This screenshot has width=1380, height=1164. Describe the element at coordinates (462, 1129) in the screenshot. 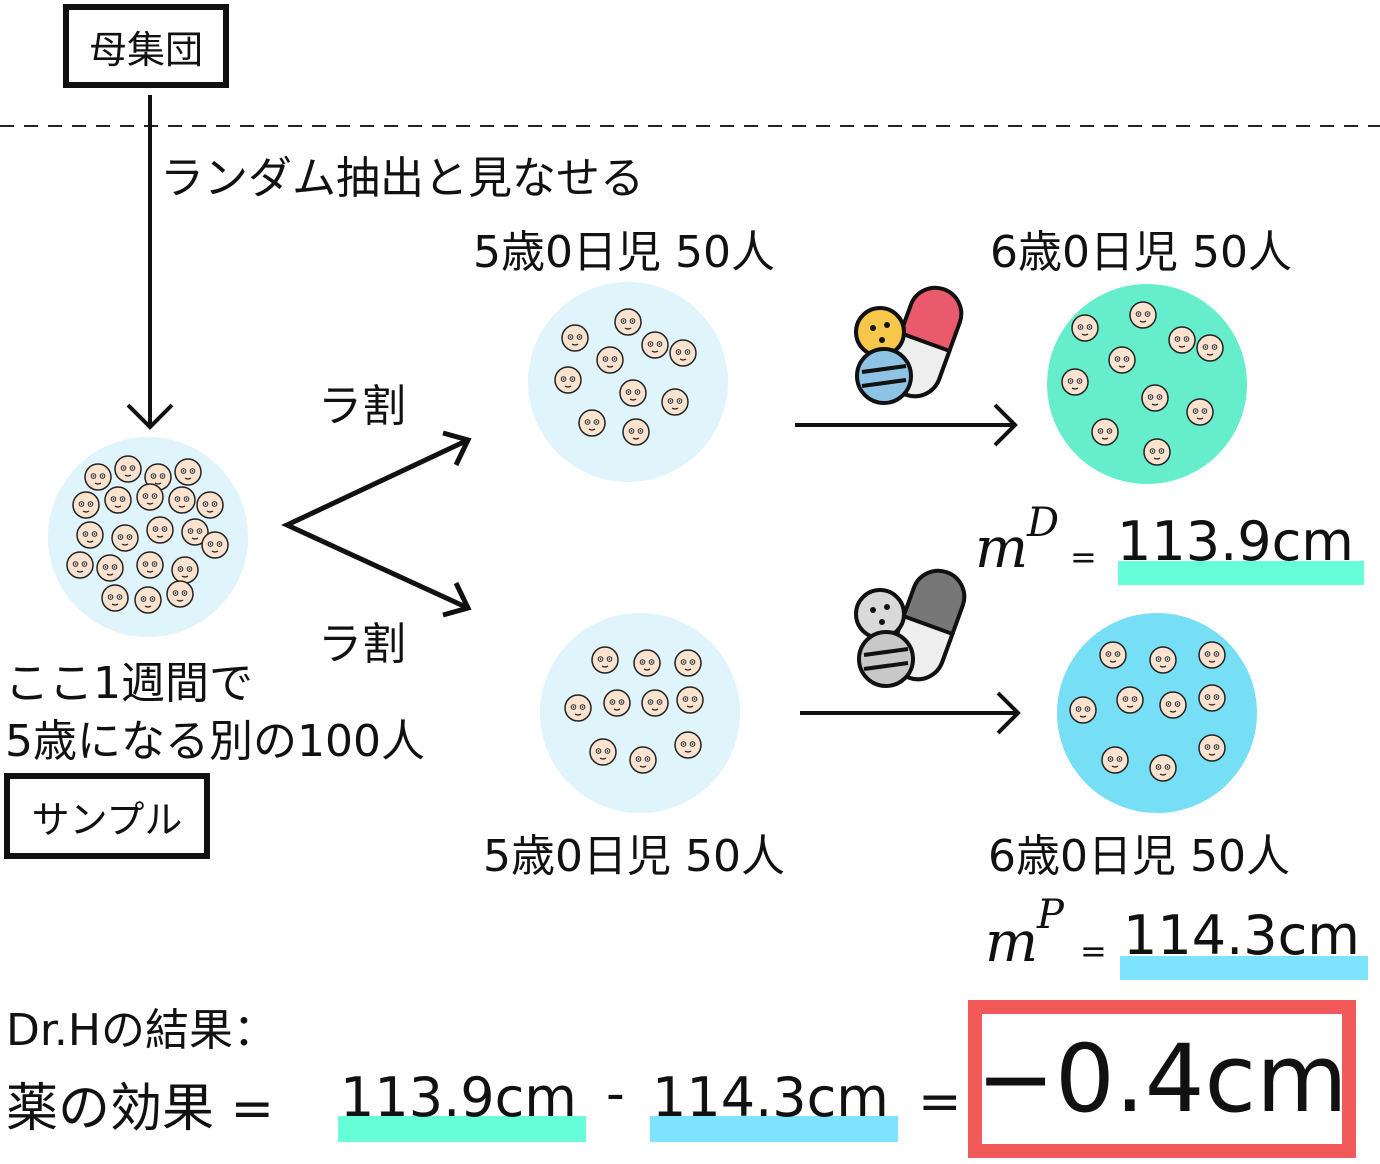

I see `result-drug-highlight` at that location.